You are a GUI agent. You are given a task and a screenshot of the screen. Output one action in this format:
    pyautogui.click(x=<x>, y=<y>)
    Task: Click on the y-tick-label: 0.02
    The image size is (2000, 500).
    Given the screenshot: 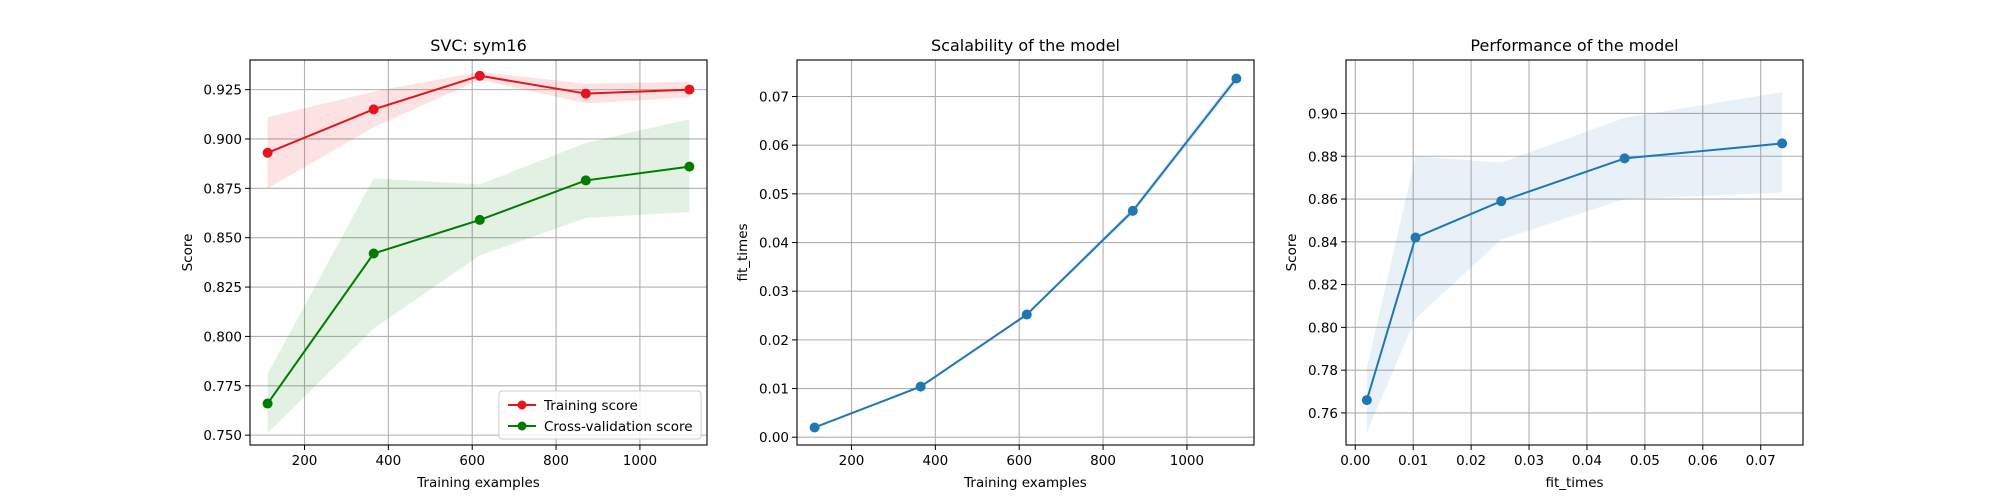 What is the action you would take?
    pyautogui.click(x=774, y=341)
    